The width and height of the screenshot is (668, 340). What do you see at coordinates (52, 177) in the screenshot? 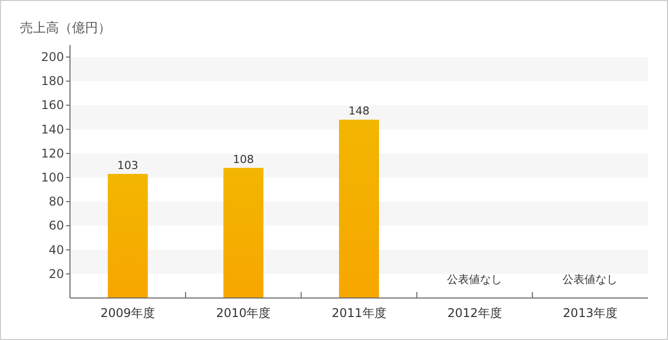
I see `y-tick-label: 100` at bounding box center [52, 177].